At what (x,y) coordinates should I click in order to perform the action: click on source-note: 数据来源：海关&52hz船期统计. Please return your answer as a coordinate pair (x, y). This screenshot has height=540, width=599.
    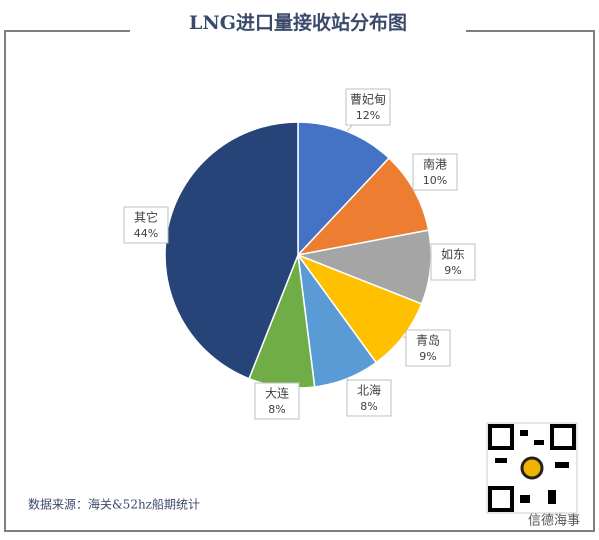
    Looking at the image, I should click on (114, 504).